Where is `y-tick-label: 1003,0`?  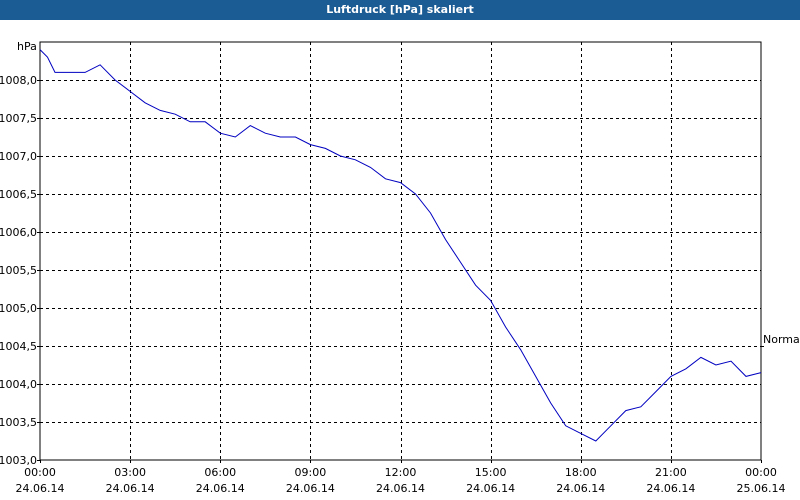 y-tick-label: 1003,0 is located at coordinates (18, 460).